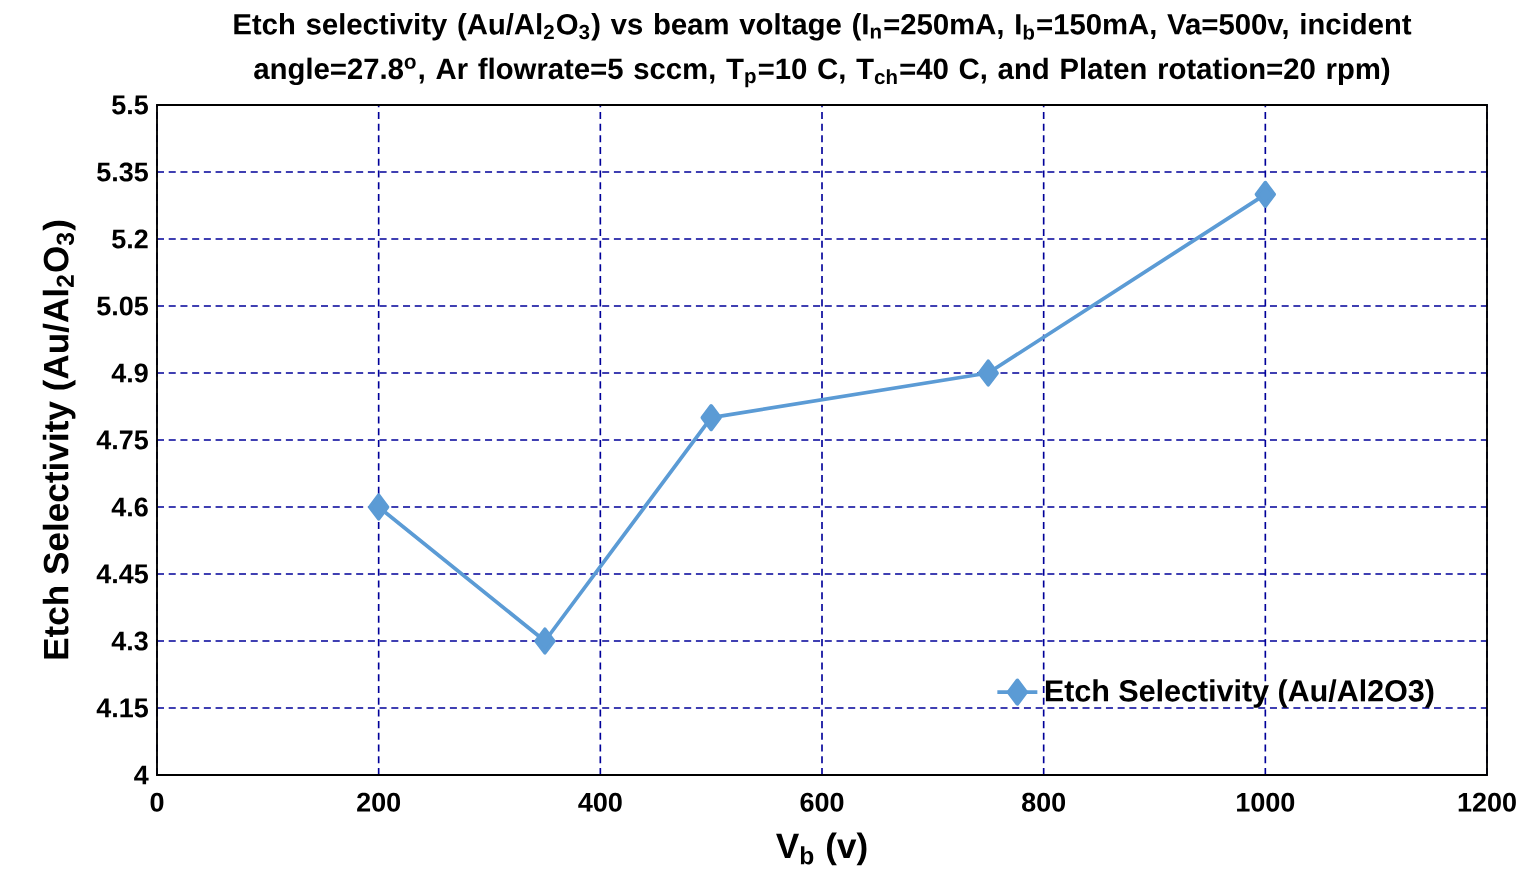  I want to click on x-tick-label: 200, so click(379, 802).